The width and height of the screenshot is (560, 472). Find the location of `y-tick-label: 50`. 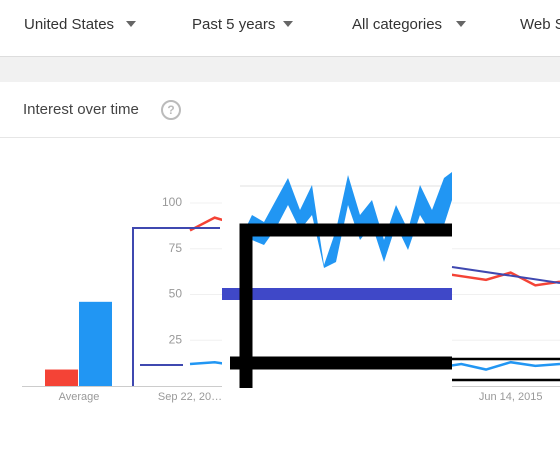

y-tick-label: 50 is located at coordinates (176, 294).